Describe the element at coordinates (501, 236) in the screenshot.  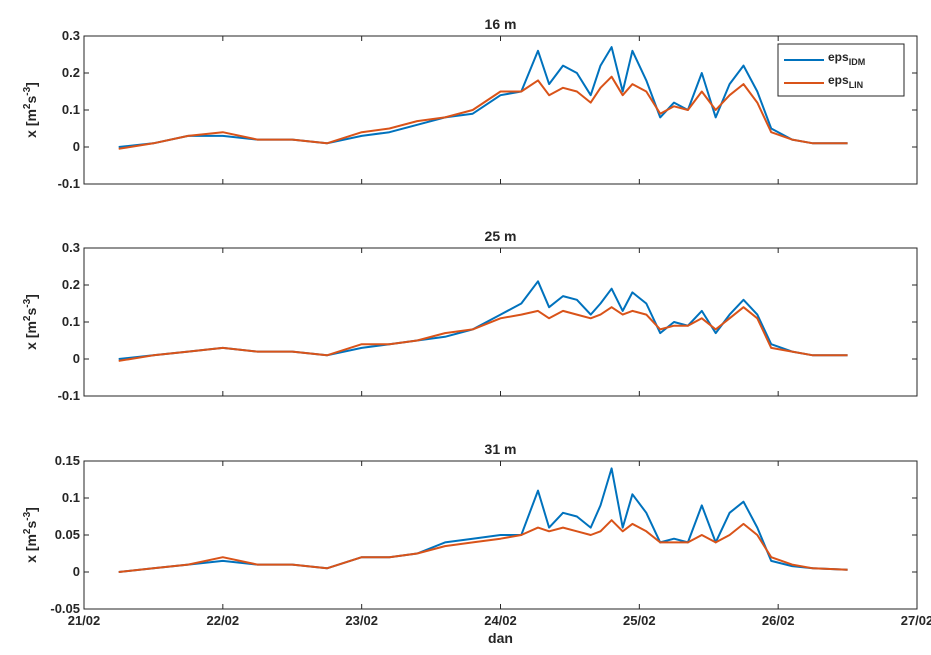
I see `panel-title-2: 25 m` at that location.